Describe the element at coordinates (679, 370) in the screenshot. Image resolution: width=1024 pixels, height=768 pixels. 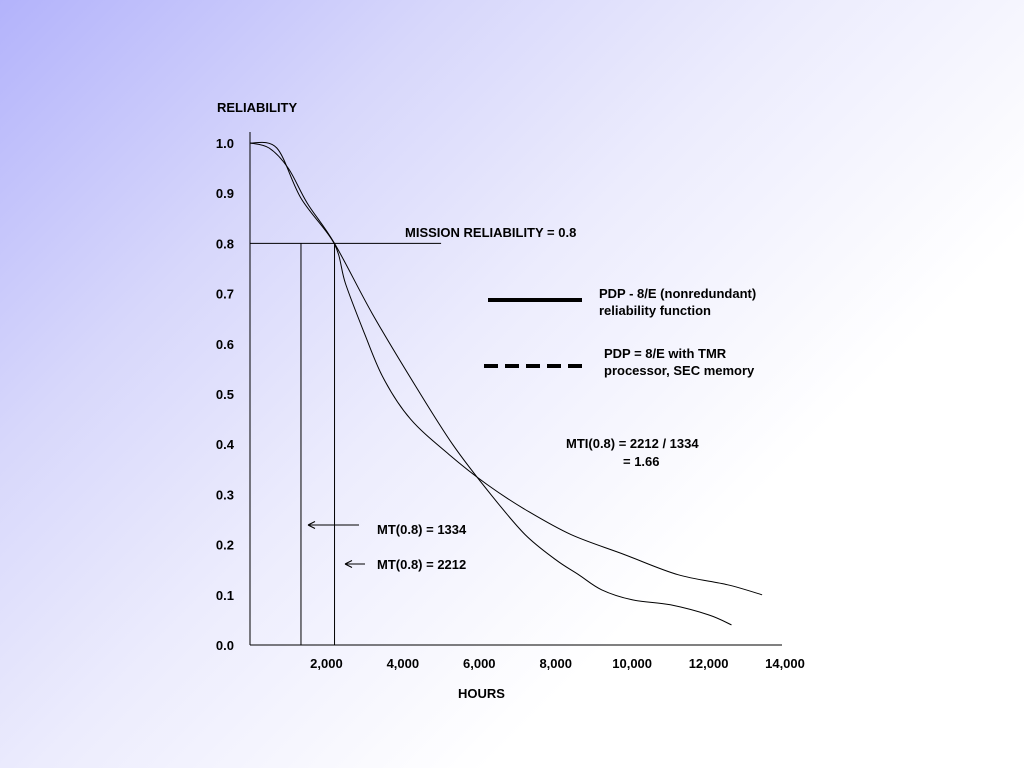
I see `legend-dashed-label-line2: processor, SEC memory` at that location.